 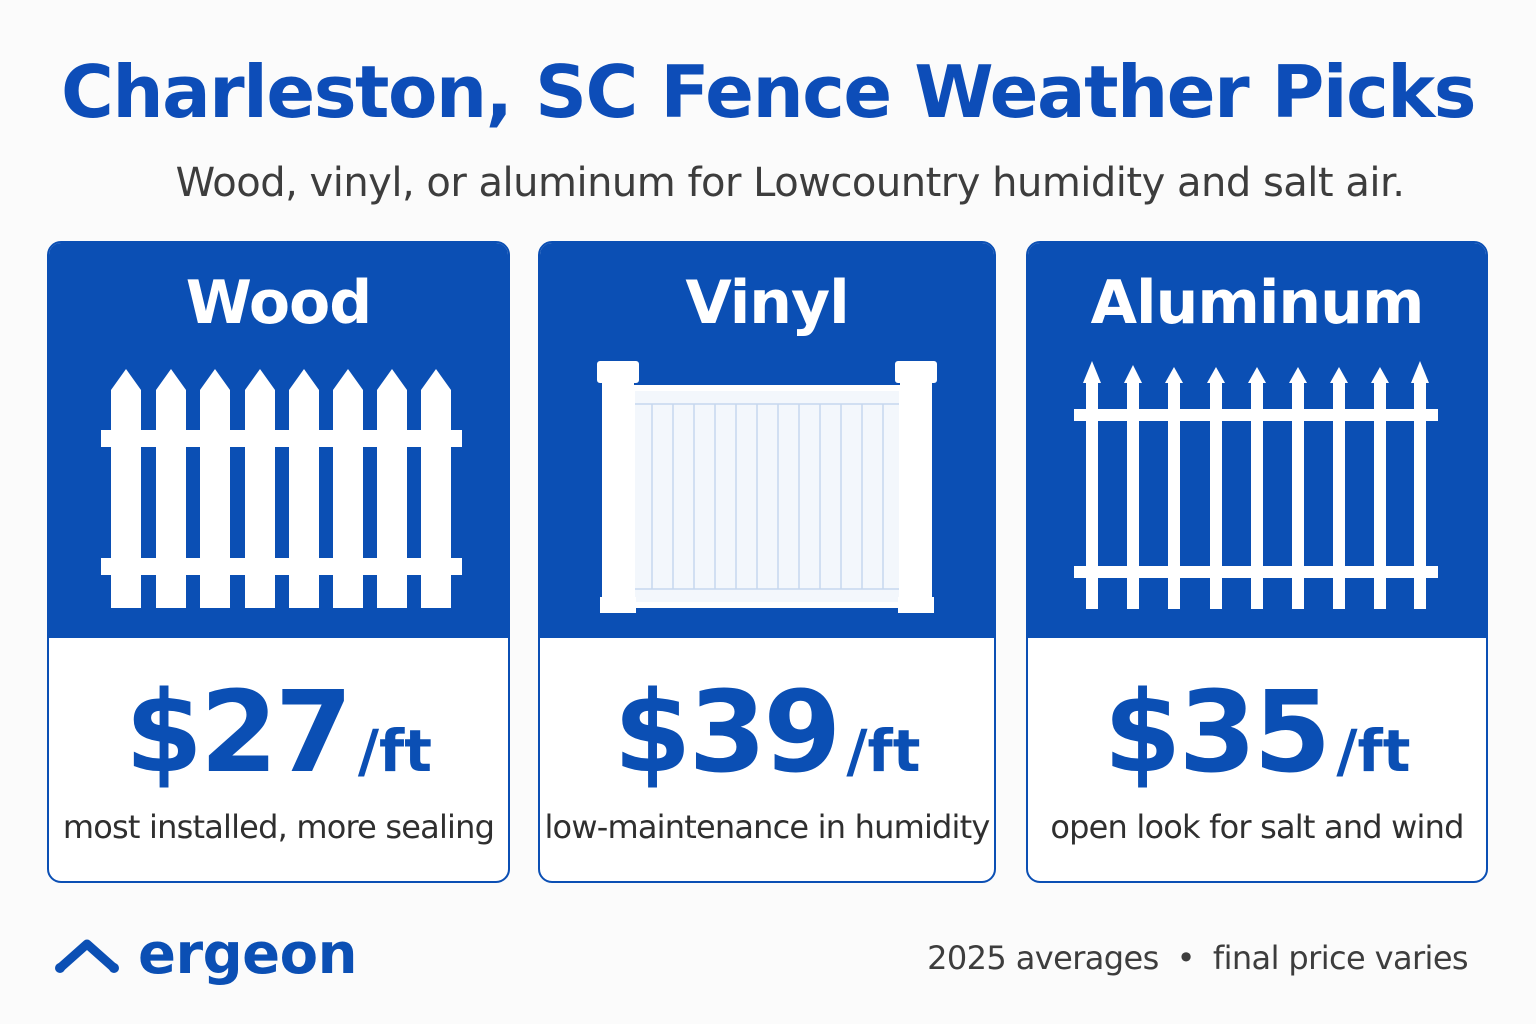 What do you see at coordinates (727, 733) in the screenshot?
I see `price-value: $39` at bounding box center [727, 733].